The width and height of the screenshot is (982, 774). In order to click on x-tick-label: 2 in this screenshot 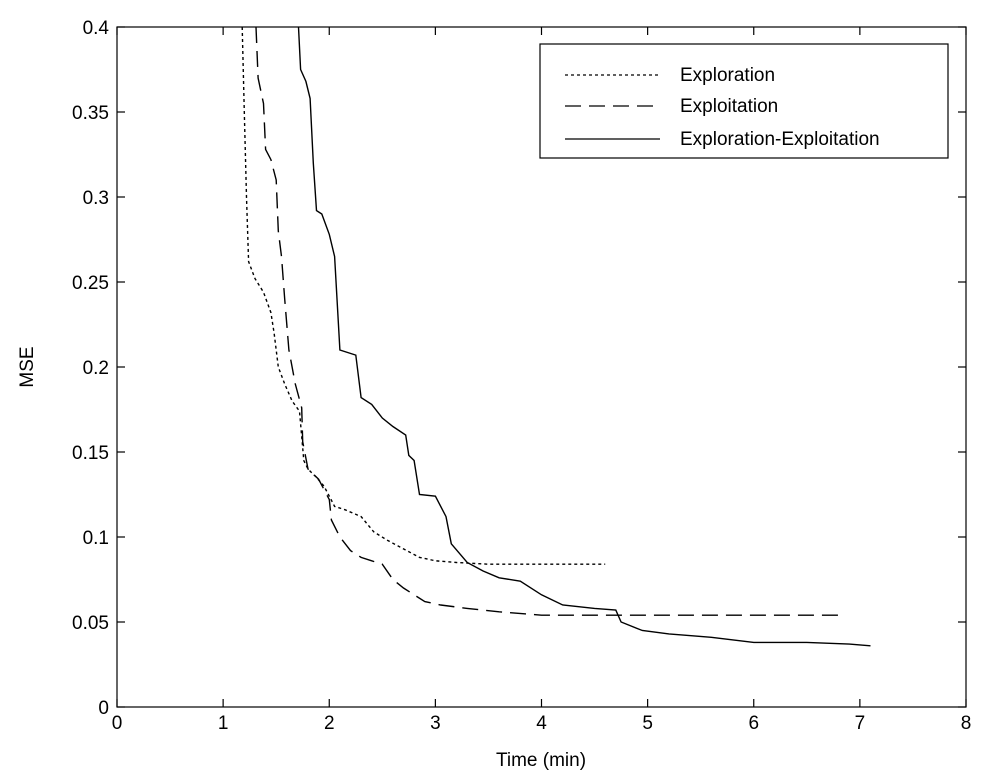, I will do `click(329, 723)`.